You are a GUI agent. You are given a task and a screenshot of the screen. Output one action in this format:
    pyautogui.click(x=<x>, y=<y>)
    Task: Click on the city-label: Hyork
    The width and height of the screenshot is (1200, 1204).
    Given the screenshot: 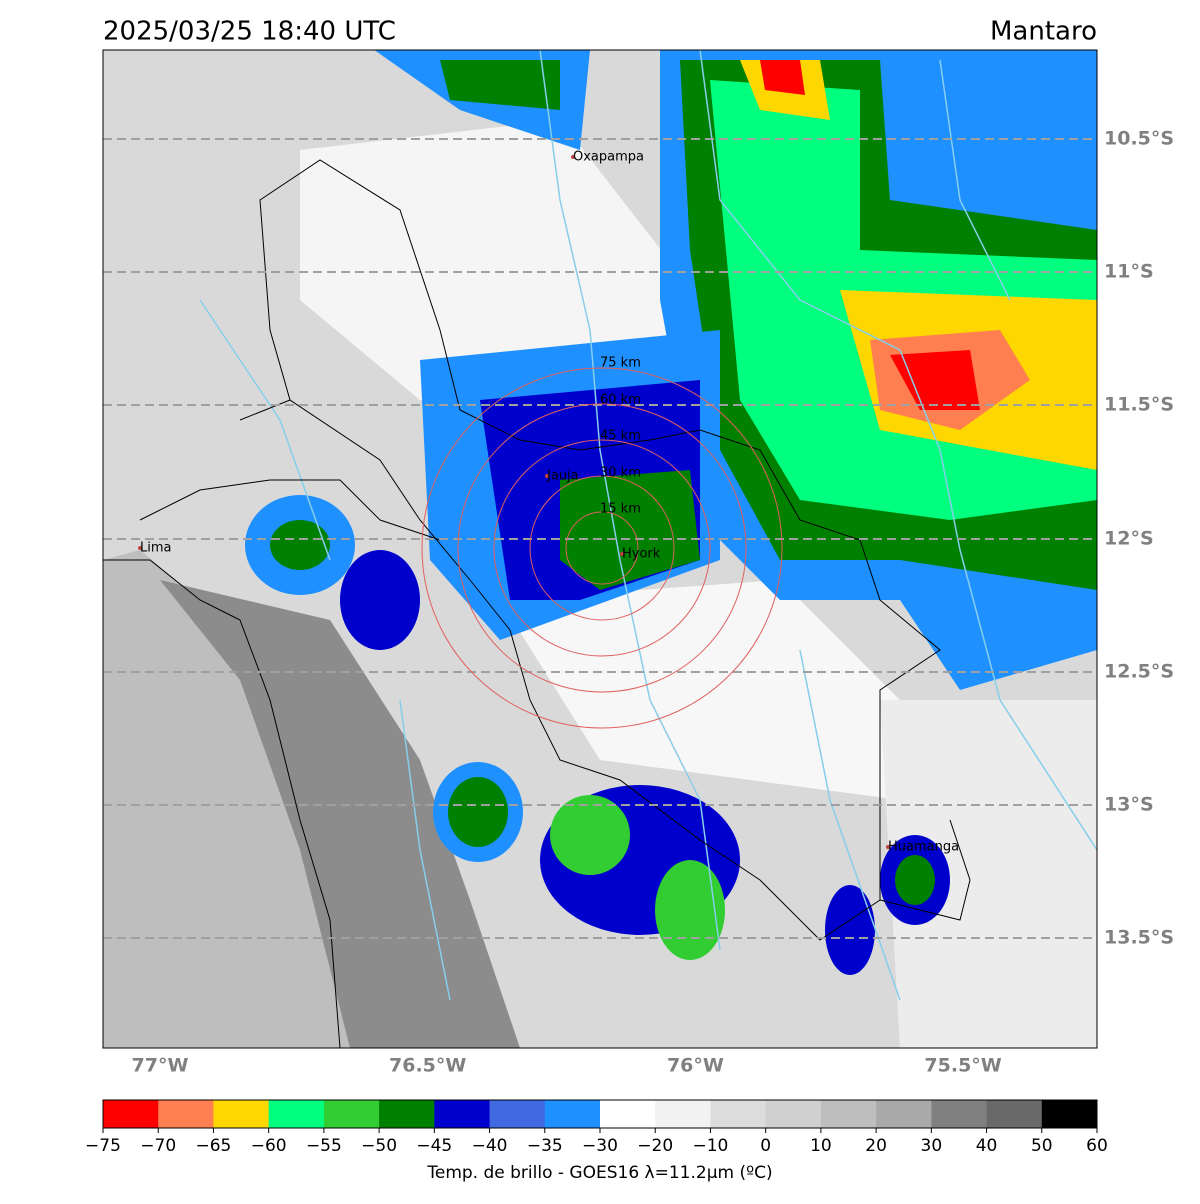 What is the action you would take?
    pyautogui.click(x=641, y=554)
    